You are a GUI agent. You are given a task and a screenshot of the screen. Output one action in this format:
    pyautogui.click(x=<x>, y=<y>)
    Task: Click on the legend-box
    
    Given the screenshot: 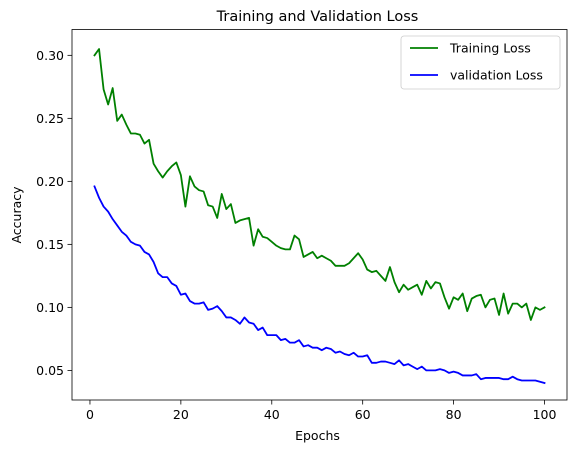 What is the action you would take?
    pyautogui.click(x=480, y=62)
    